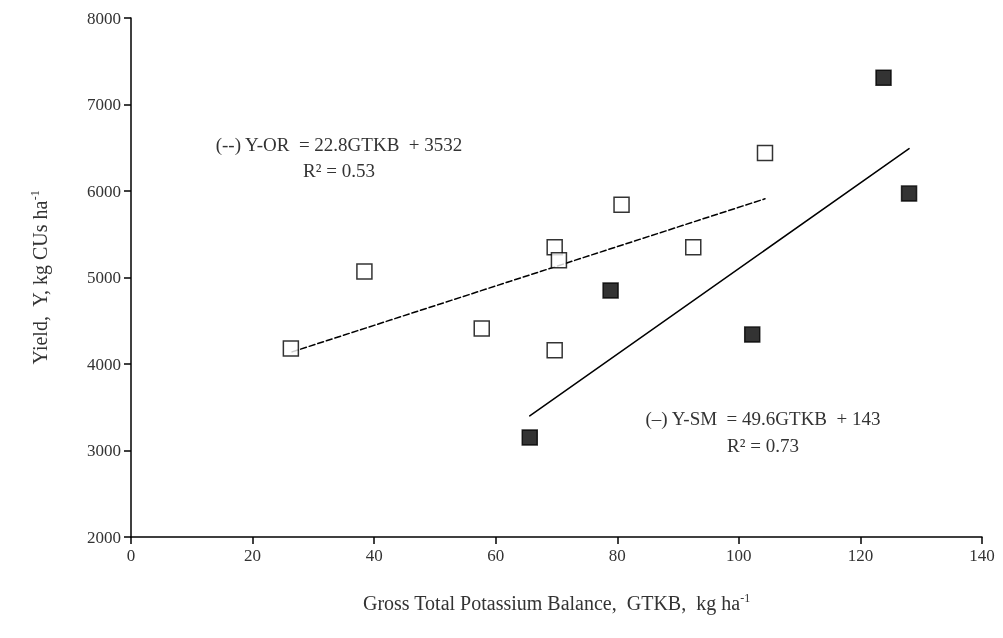  Describe the element at coordinates (104, 537) in the screenshot. I see `y-tick-label: 2000` at that location.